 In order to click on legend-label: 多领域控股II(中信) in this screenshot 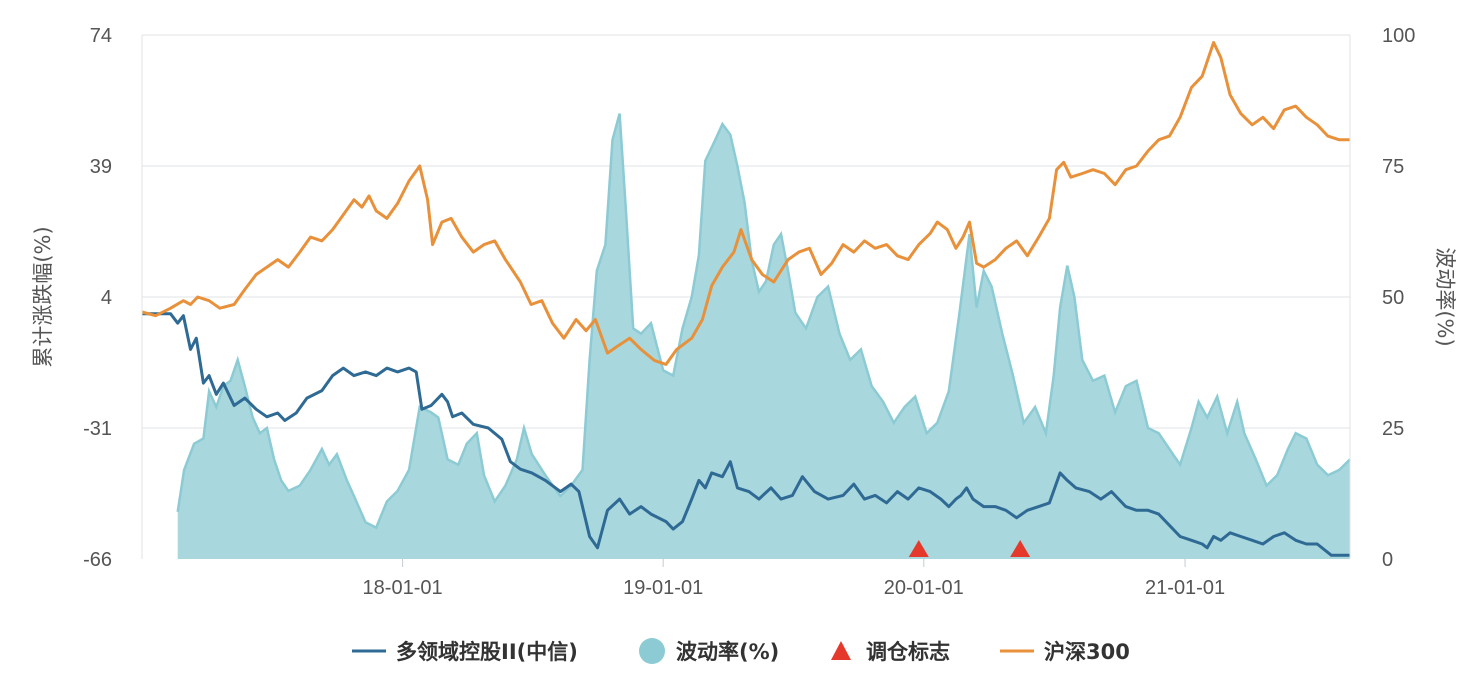, I will do `click(487, 652)`.